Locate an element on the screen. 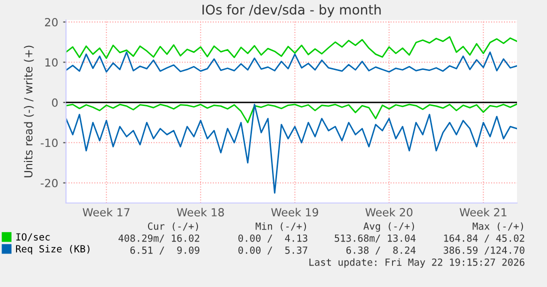  x-tick-label: Week 20 is located at coordinates (388, 212).